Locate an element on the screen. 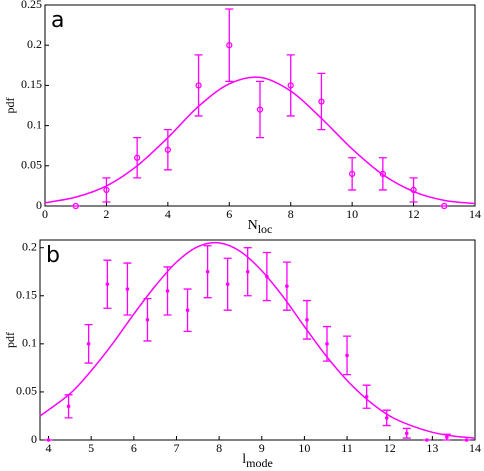 The width and height of the screenshot is (484, 471). x-tick-label: 11 is located at coordinates (347, 448).